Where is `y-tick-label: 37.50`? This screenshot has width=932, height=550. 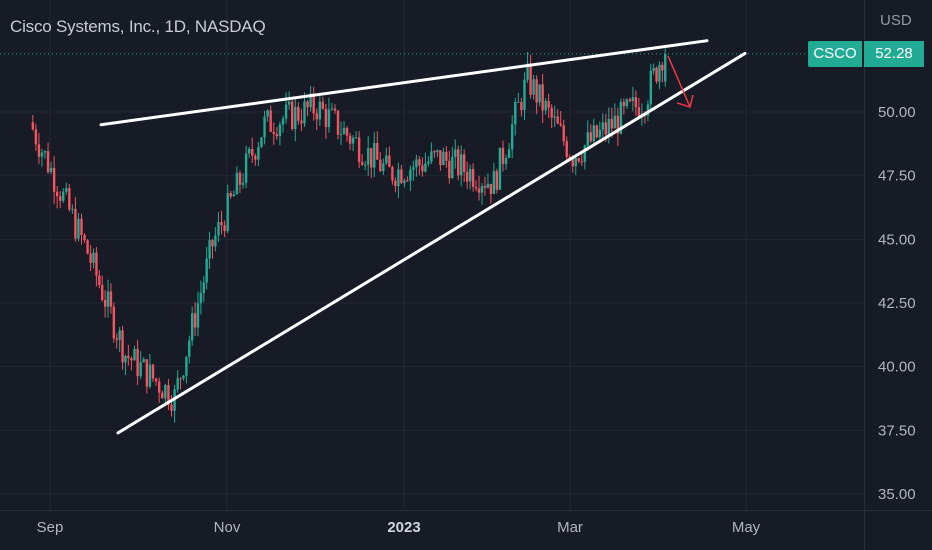
y-tick-label: 37.50 is located at coordinates (897, 430).